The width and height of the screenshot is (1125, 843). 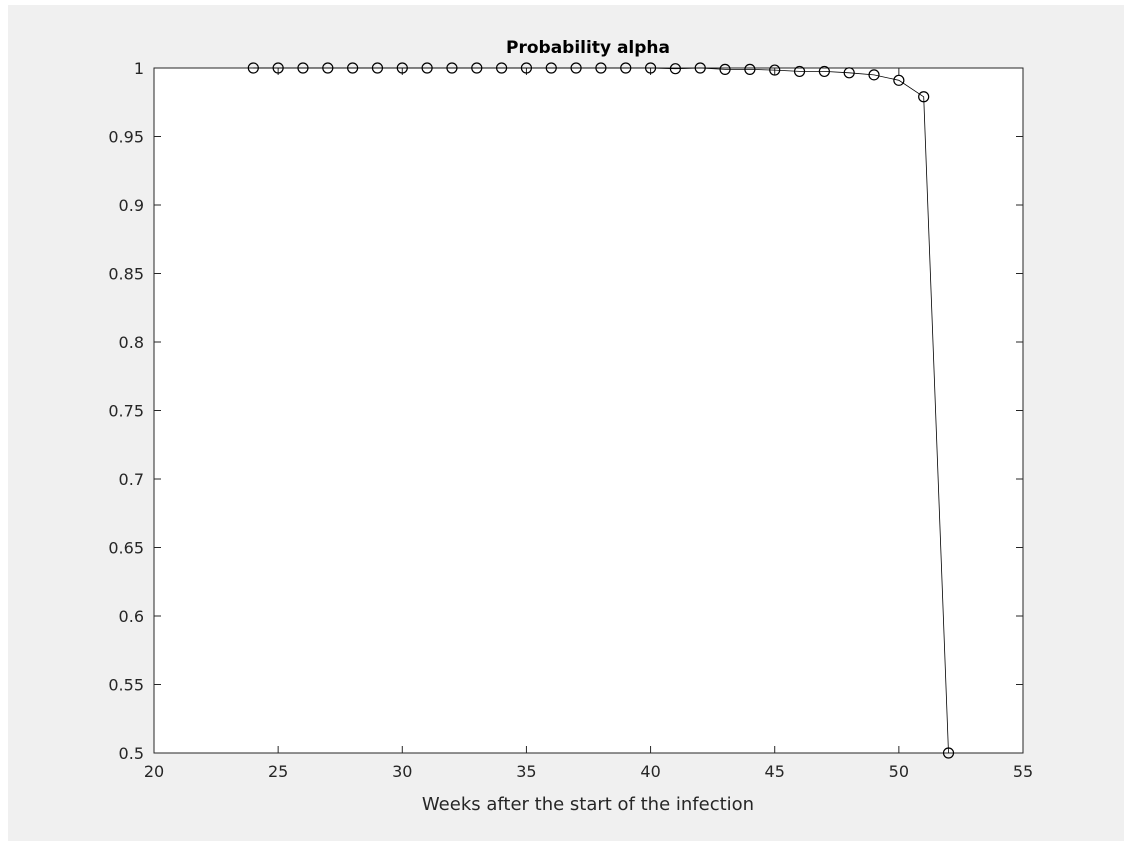 What do you see at coordinates (526, 771) in the screenshot?
I see `x-tick-label: 35` at bounding box center [526, 771].